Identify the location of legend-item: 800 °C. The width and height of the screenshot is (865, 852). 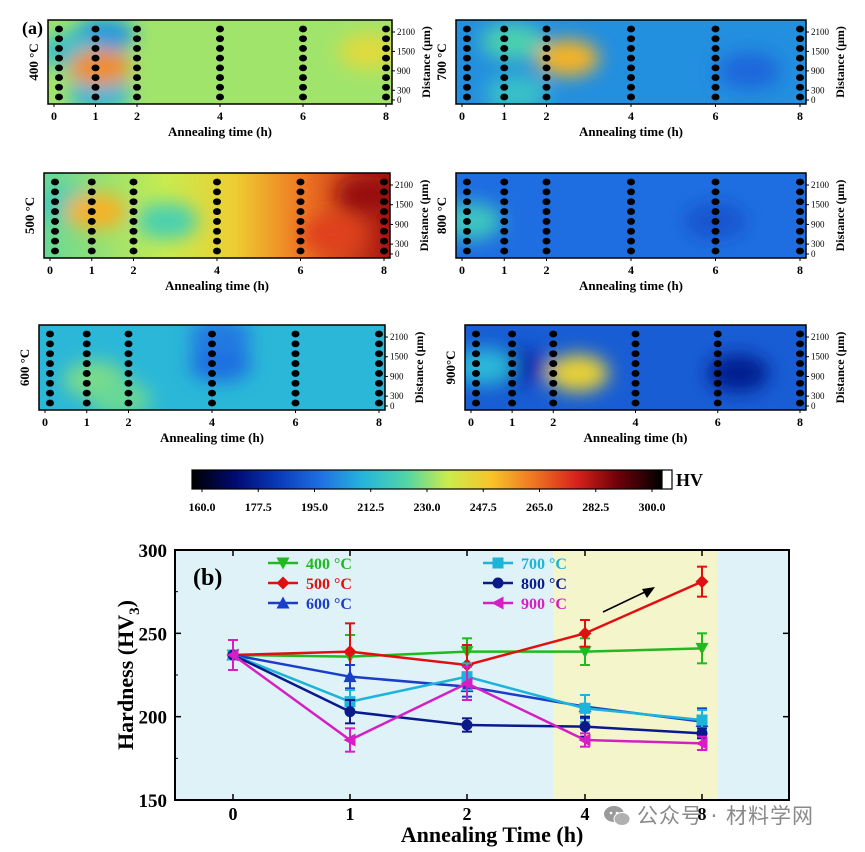
(525, 584).